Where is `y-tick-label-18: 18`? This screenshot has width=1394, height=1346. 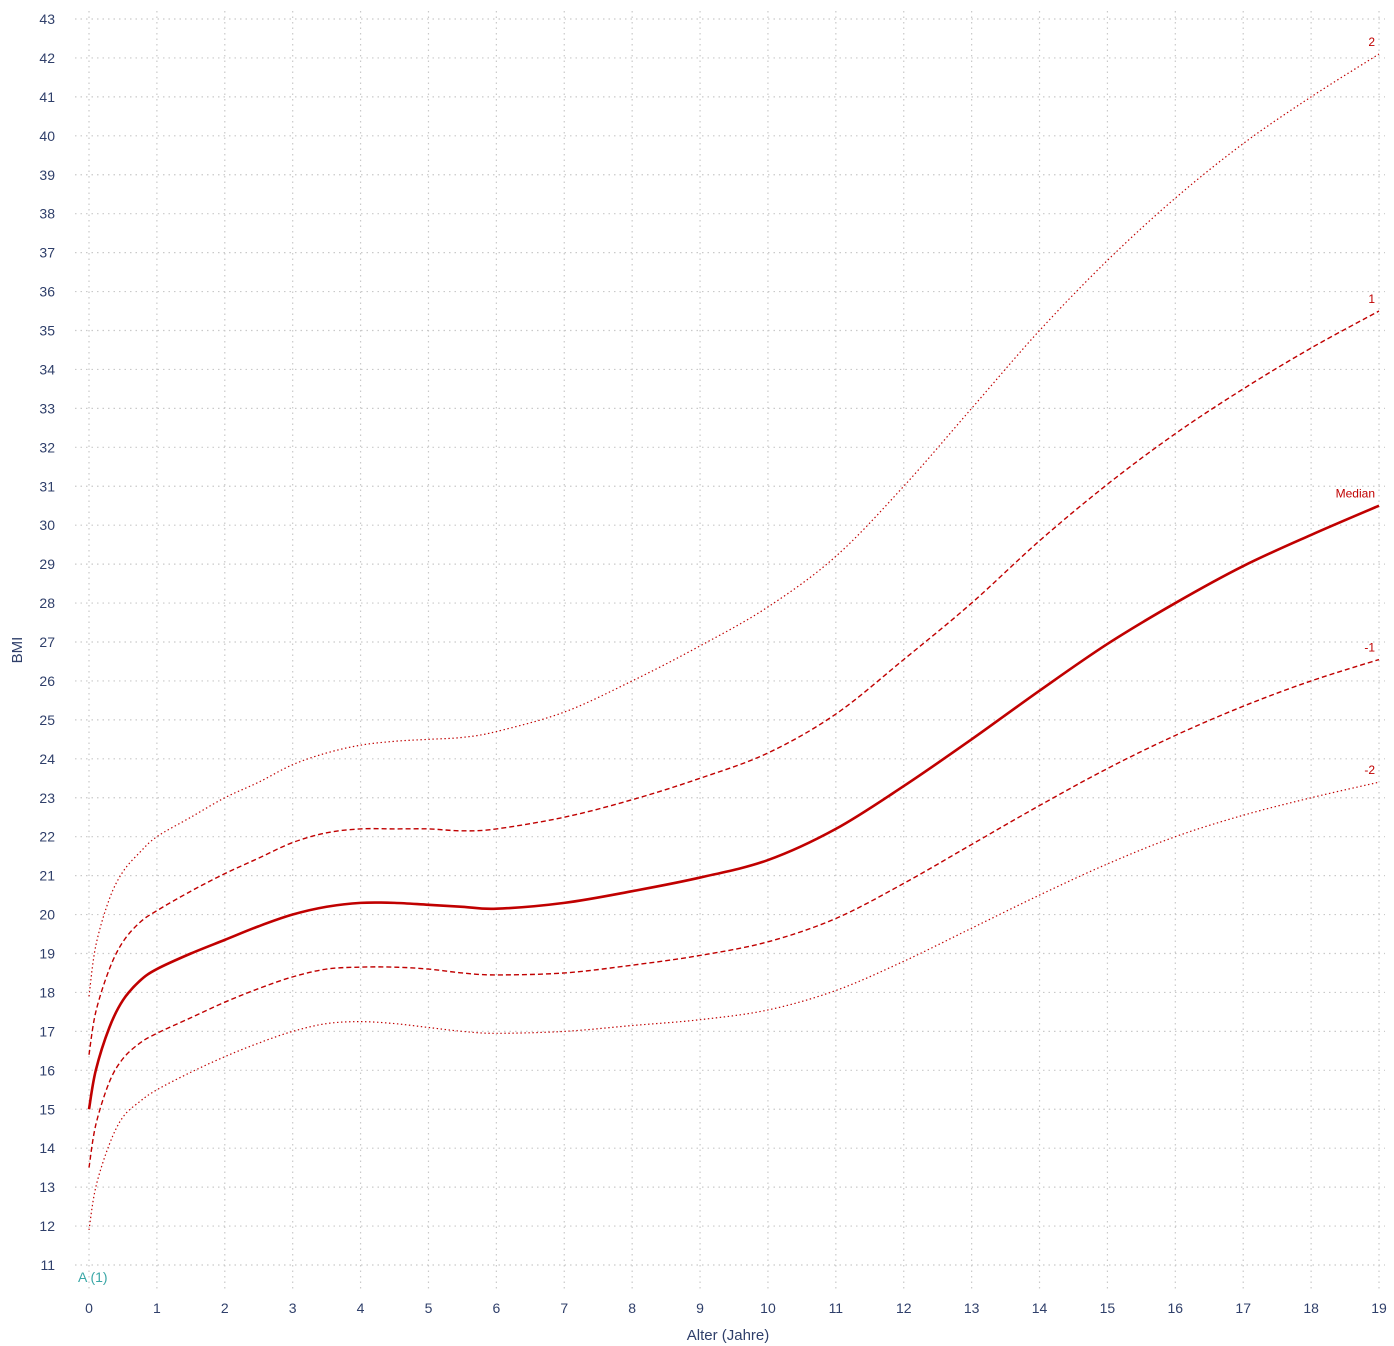
y-tick-label-18: 18 is located at coordinates (47, 992).